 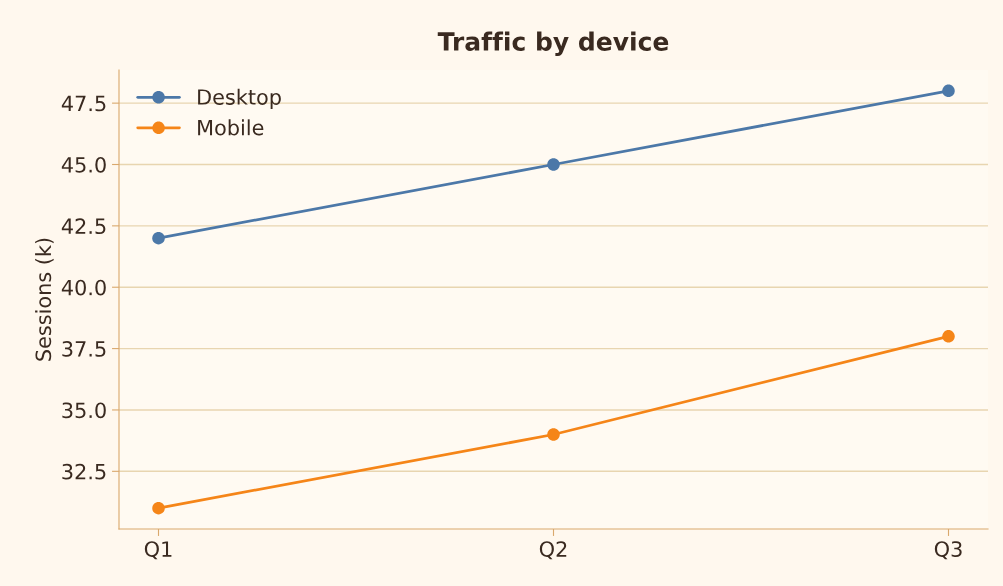 What do you see at coordinates (84, 349) in the screenshot?
I see `y-tick-label: 37.5` at bounding box center [84, 349].